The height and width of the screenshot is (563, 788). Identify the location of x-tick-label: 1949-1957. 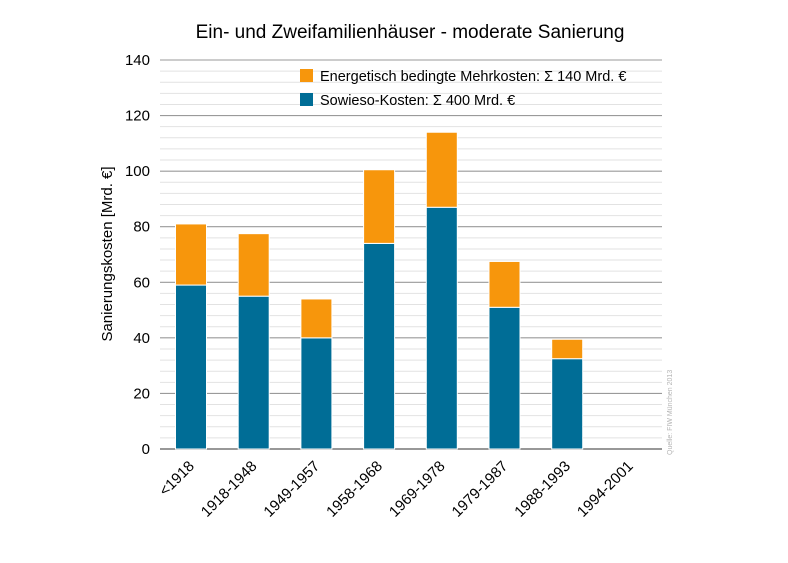
(291, 489).